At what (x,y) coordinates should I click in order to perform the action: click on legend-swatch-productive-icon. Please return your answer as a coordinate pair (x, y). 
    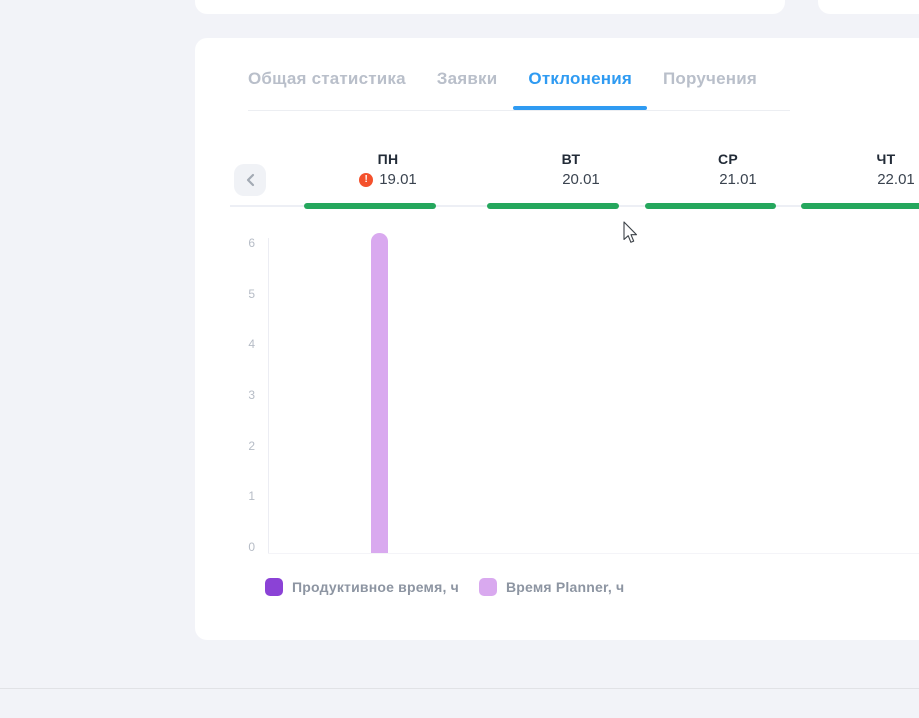
    Looking at the image, I should click on (274, 587).